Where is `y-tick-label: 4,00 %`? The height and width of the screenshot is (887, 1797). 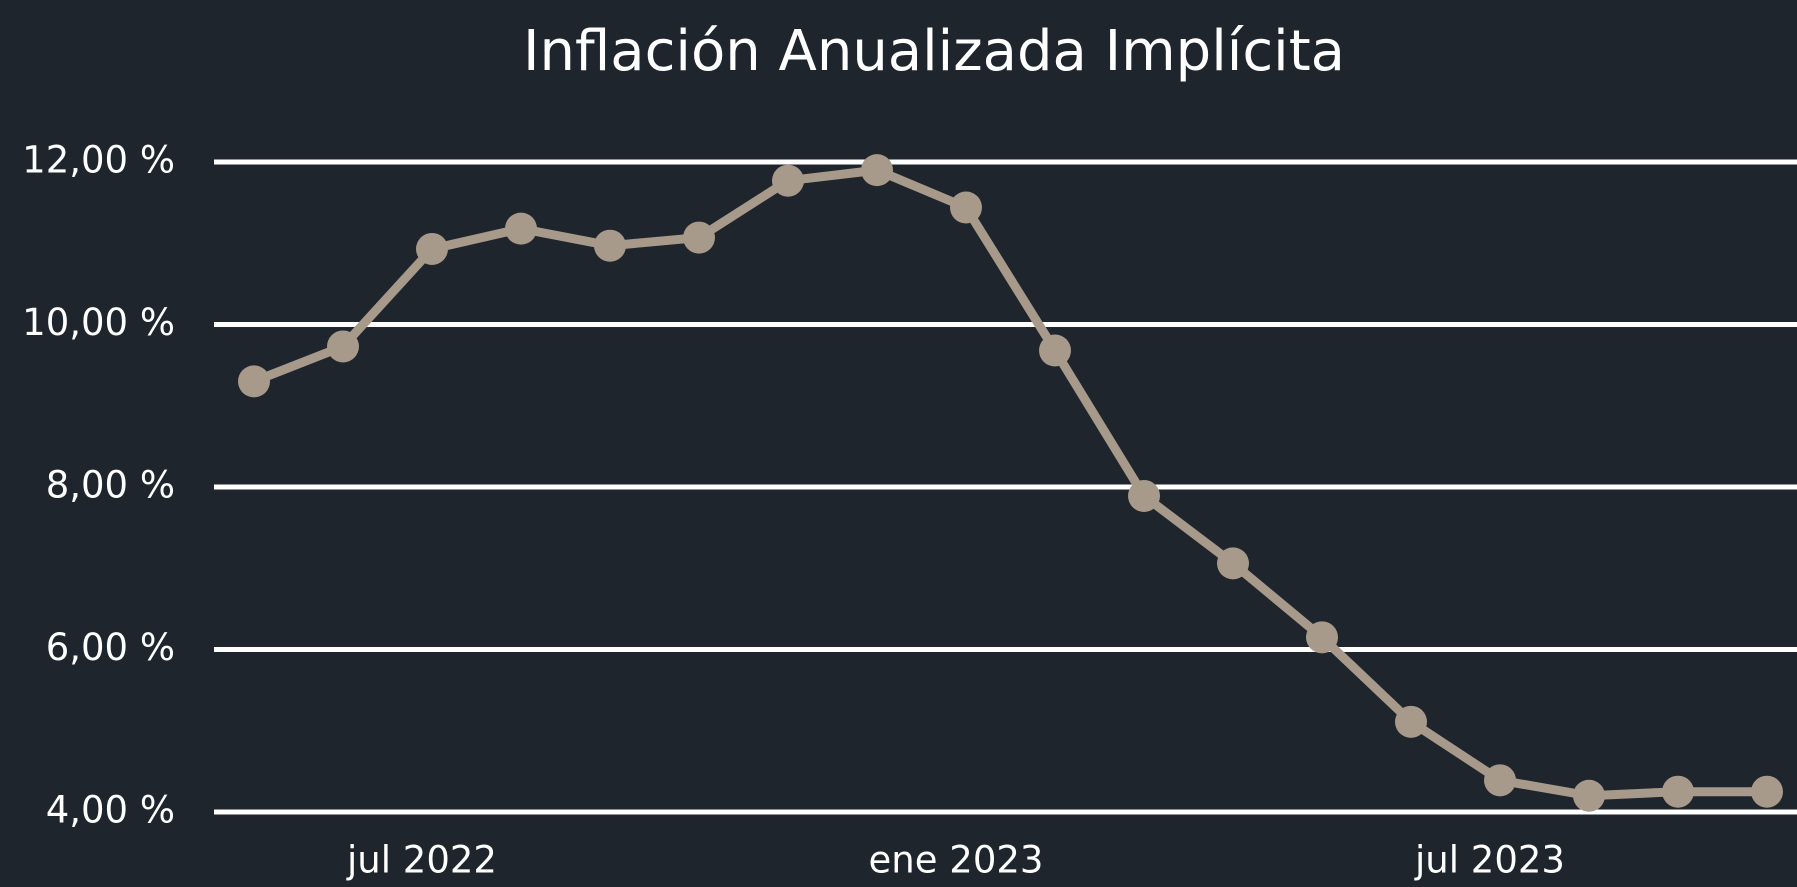
y-tick-label: 4,00 % is located at coordinates (110, 810).